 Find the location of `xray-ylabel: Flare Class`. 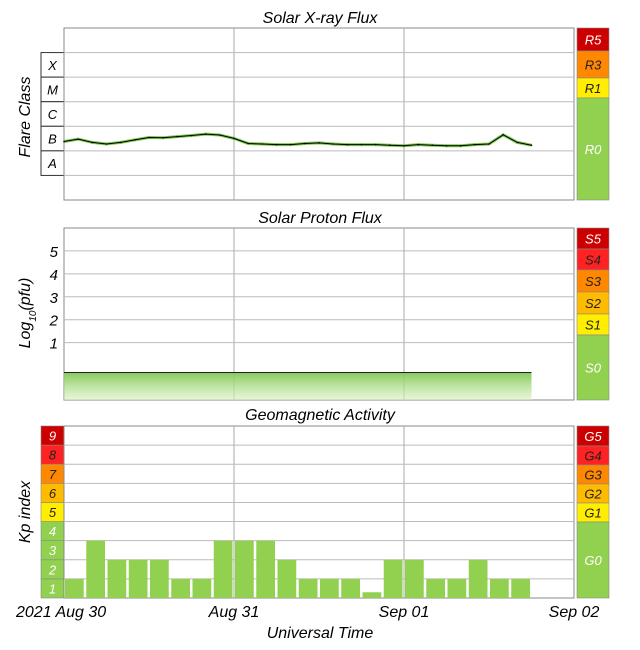

xray-ylabel: Flare Class is located at coordinates (25, 117).